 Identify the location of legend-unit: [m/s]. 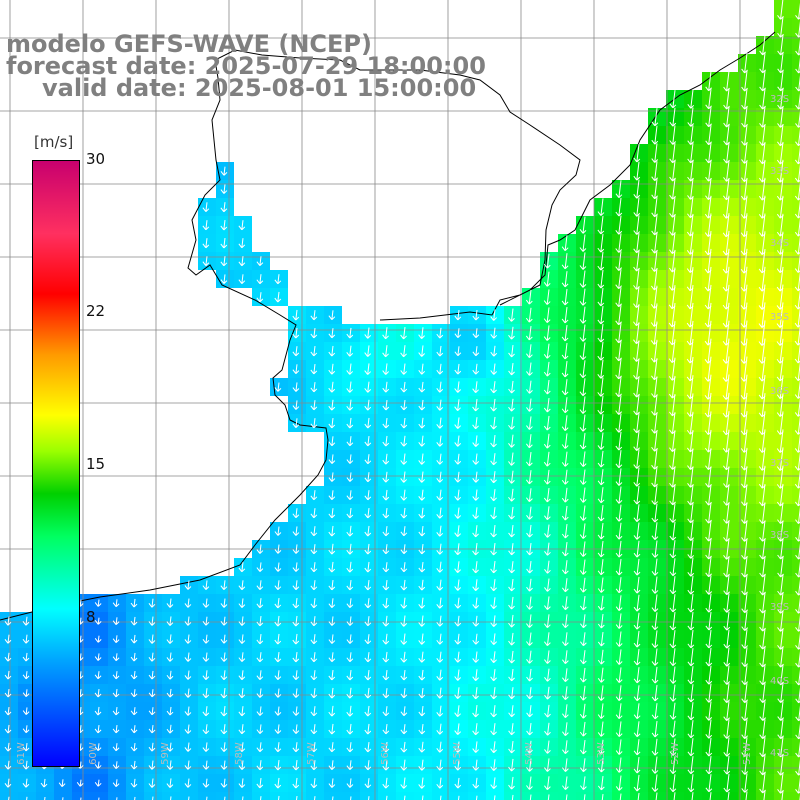
(54, 142).